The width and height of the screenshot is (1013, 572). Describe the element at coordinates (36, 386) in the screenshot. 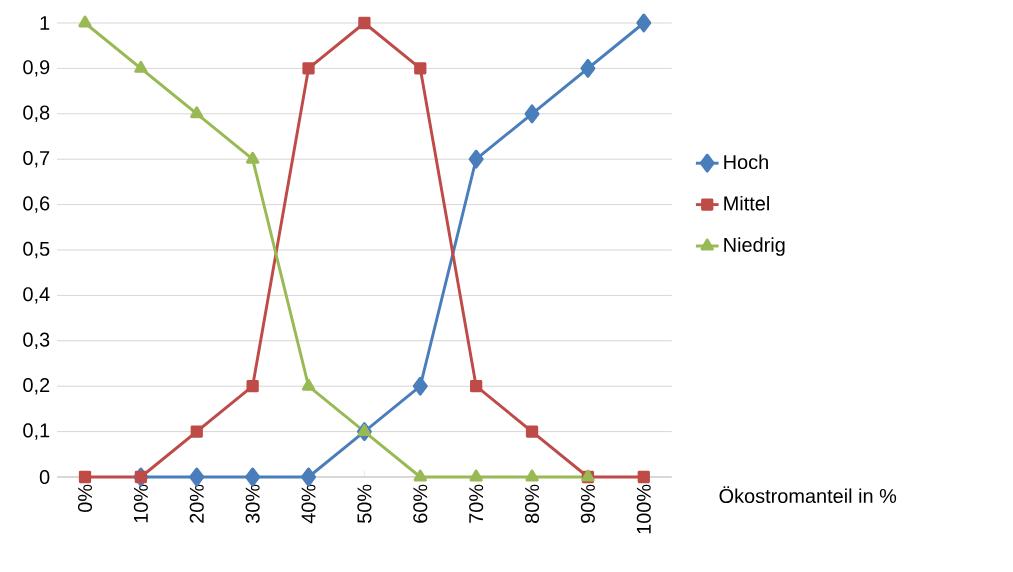

I see `y-tick-label: 0,2` at that location.